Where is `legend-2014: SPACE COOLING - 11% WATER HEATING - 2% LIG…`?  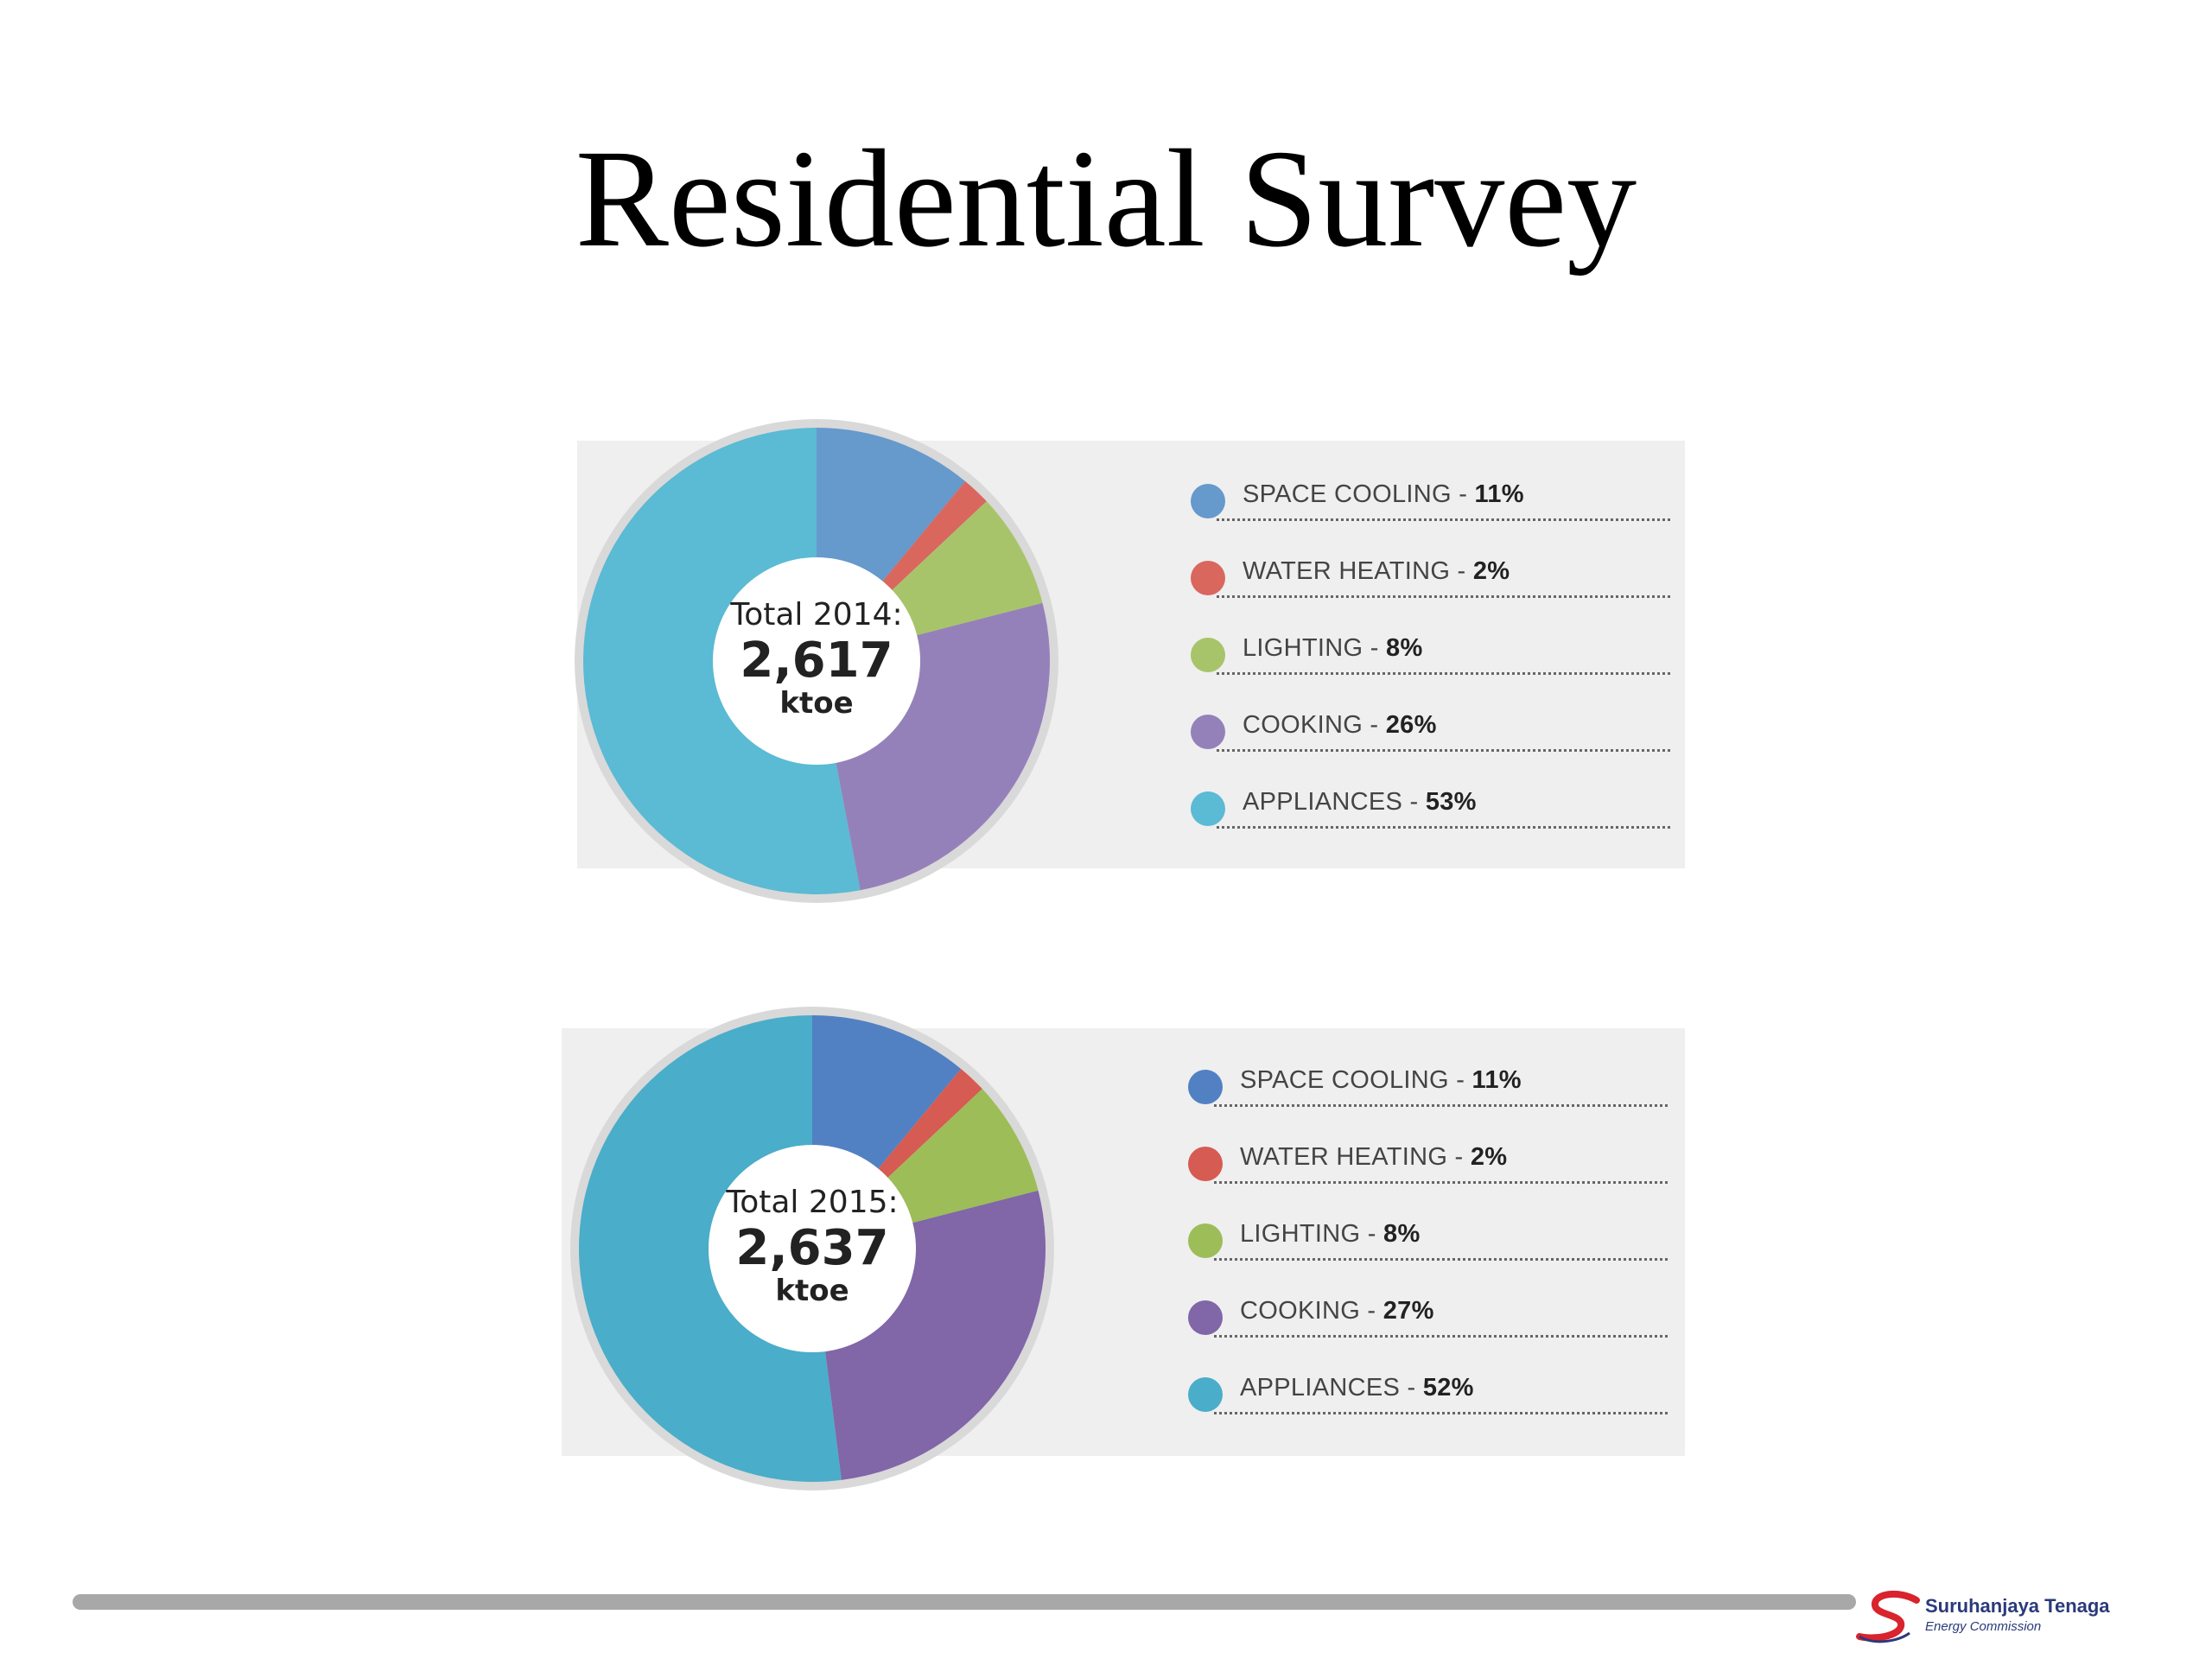
legend-2014: SPACE COOLING - 11% WATER HEATING - 2% LIG… is located at coordinates (1430, 665).